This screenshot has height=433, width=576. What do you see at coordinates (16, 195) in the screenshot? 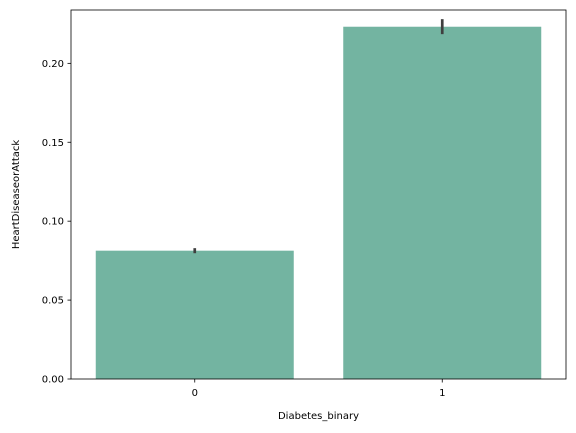
I see `y-axis-label: HeartDiseaseorAttack` at bounding box center [16, 195].